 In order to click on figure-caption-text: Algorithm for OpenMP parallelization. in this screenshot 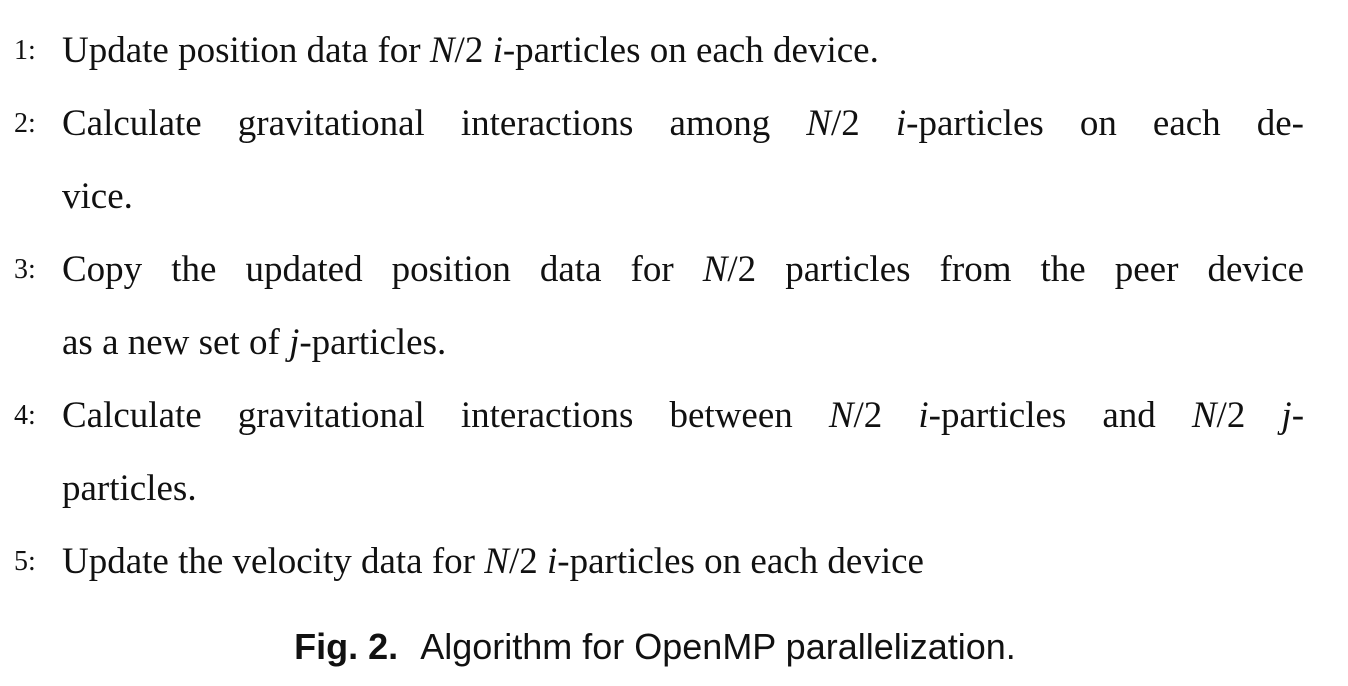, I will do `click(718, 646)`.